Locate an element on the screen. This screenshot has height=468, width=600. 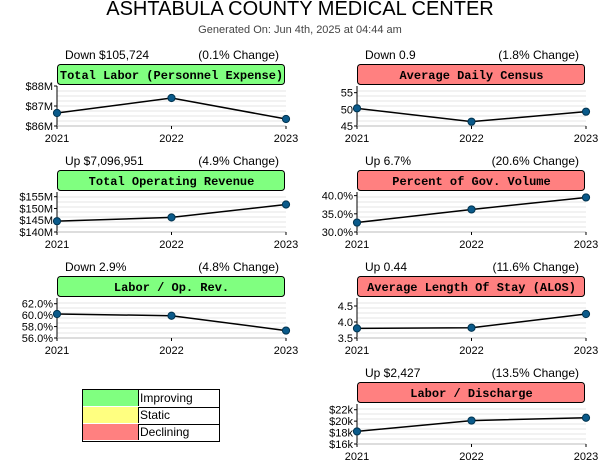
legend-label: Improving is located at coordinates (166, 398).